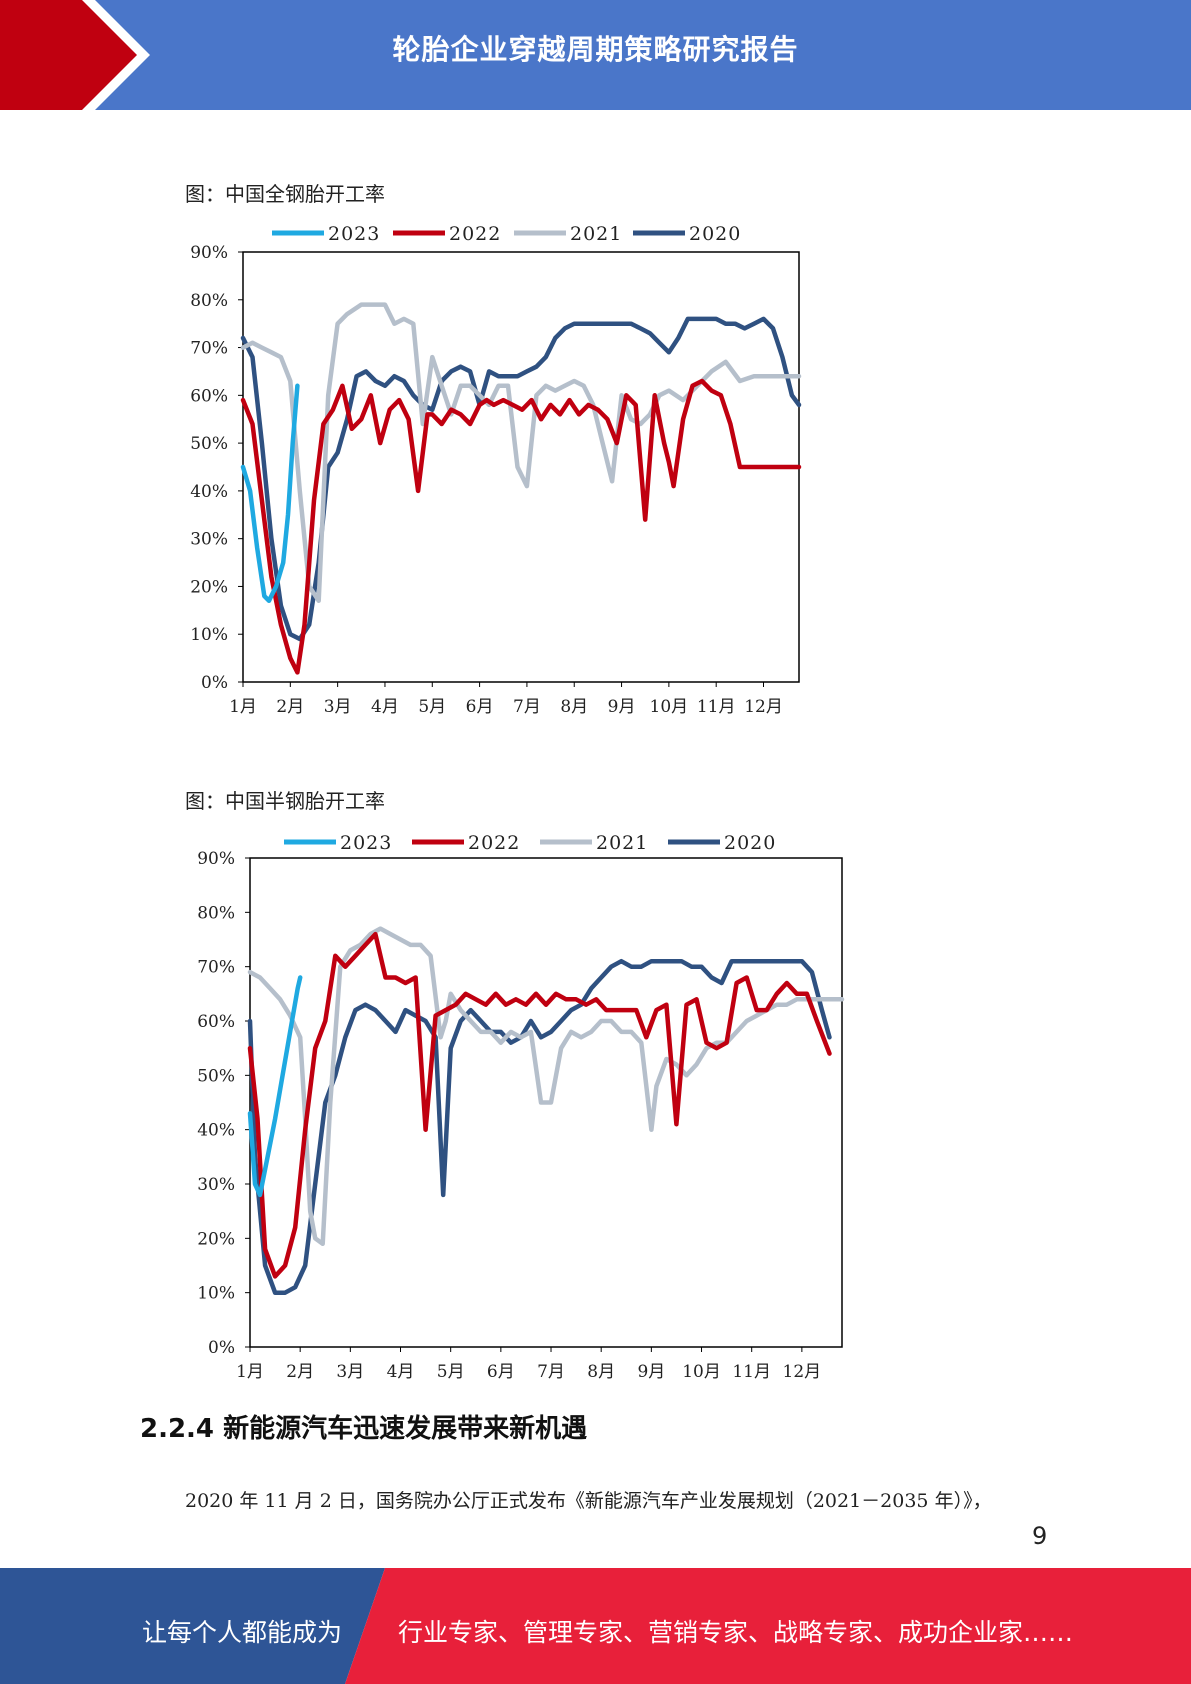 The image size is (1191, 1684). What do you see at coordinates (285, 194) in the screenshot?
I see `steel-chart-caption: 图：中国全钢胎开工率` at bounding box center [285, 194].